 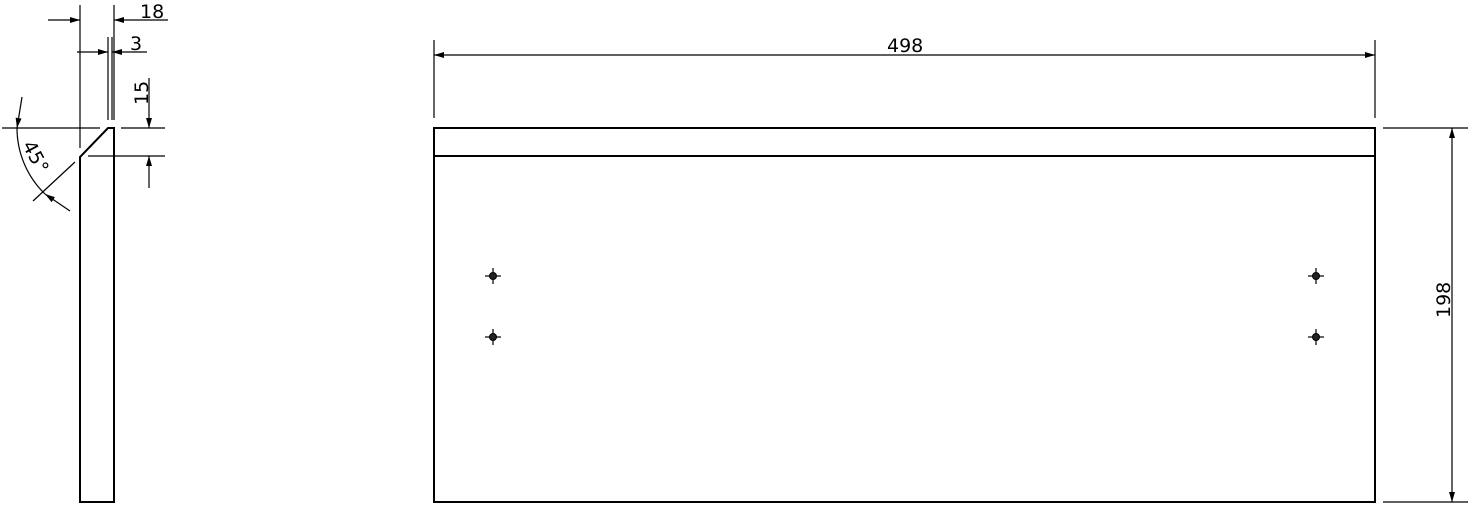 What do you see at coordinates (35, 157) in the screenshot?
I see `dim-angle-label: 45°` at bounding box center [35, 157].